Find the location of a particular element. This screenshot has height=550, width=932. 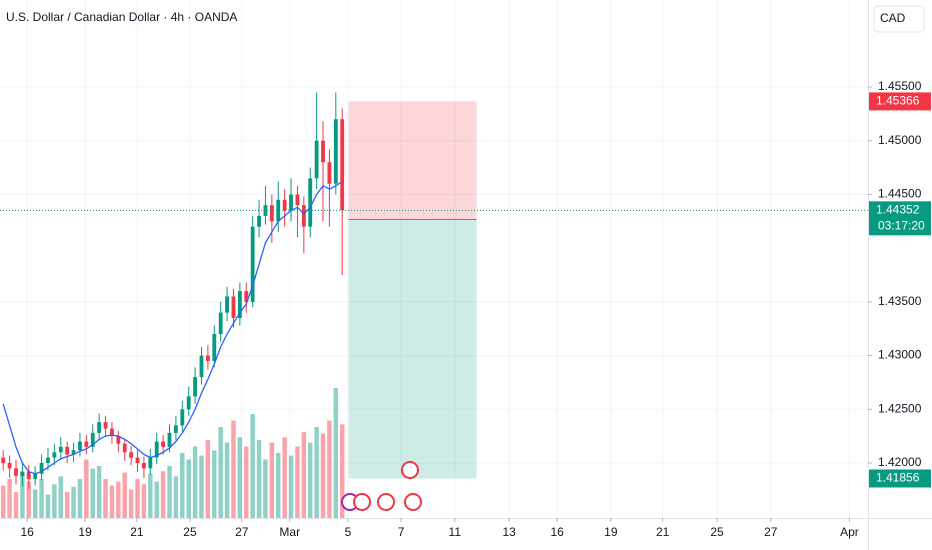

y-tick-label: 1.43500 is located at coordinates (900, 301).